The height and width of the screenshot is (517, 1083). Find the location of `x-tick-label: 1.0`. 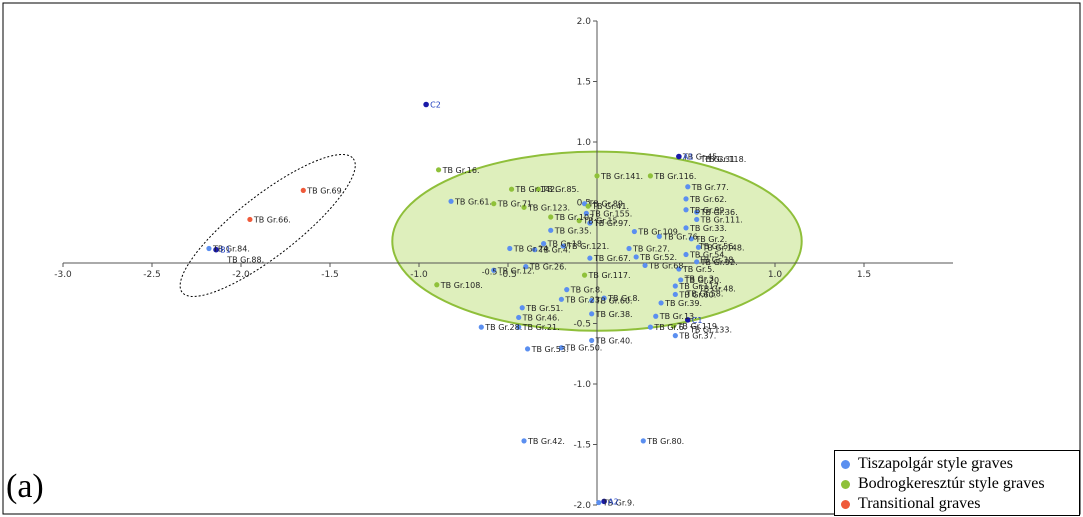

x-tick-label: 1.0 is located at coordinates (775, 275).